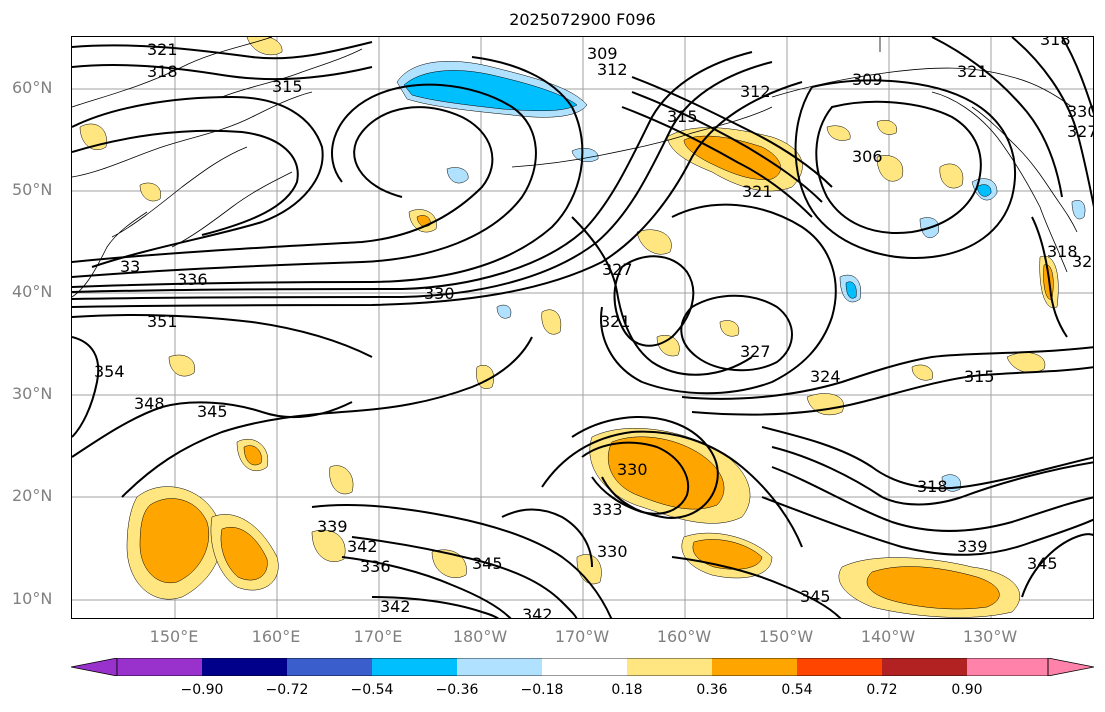  I want to click on lat-label-30n: 30°N, so click(32, 393).